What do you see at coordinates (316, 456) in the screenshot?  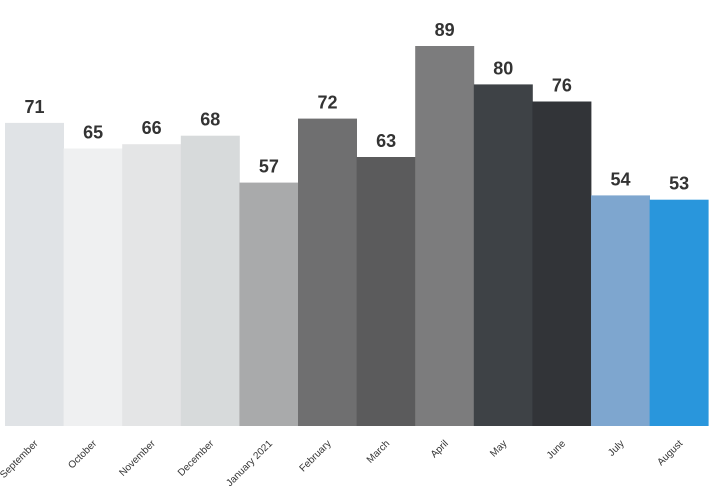 I see `x-tick-label-february: February` at bounding box center [316, 456].